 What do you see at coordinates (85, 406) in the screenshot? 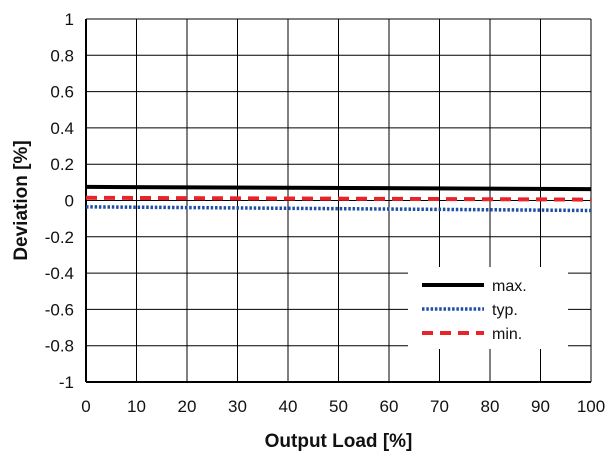
I see `x-tick-label: 0` at bounding box center [85, 406].